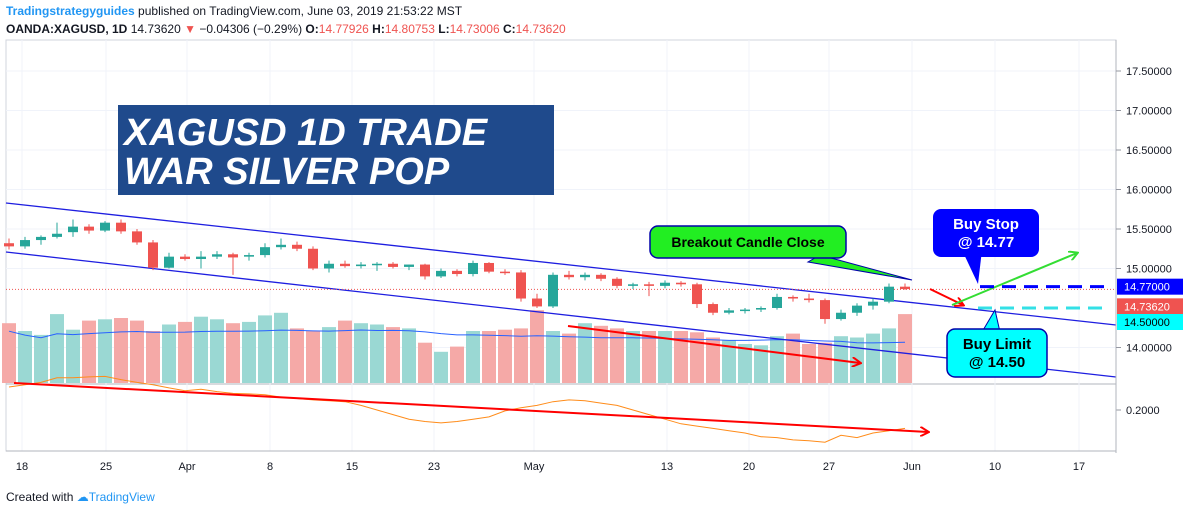  What do you see at coordinates (312, 29) in the screenshot?
I see `open-label: O:` at bounding box center [312, 29].